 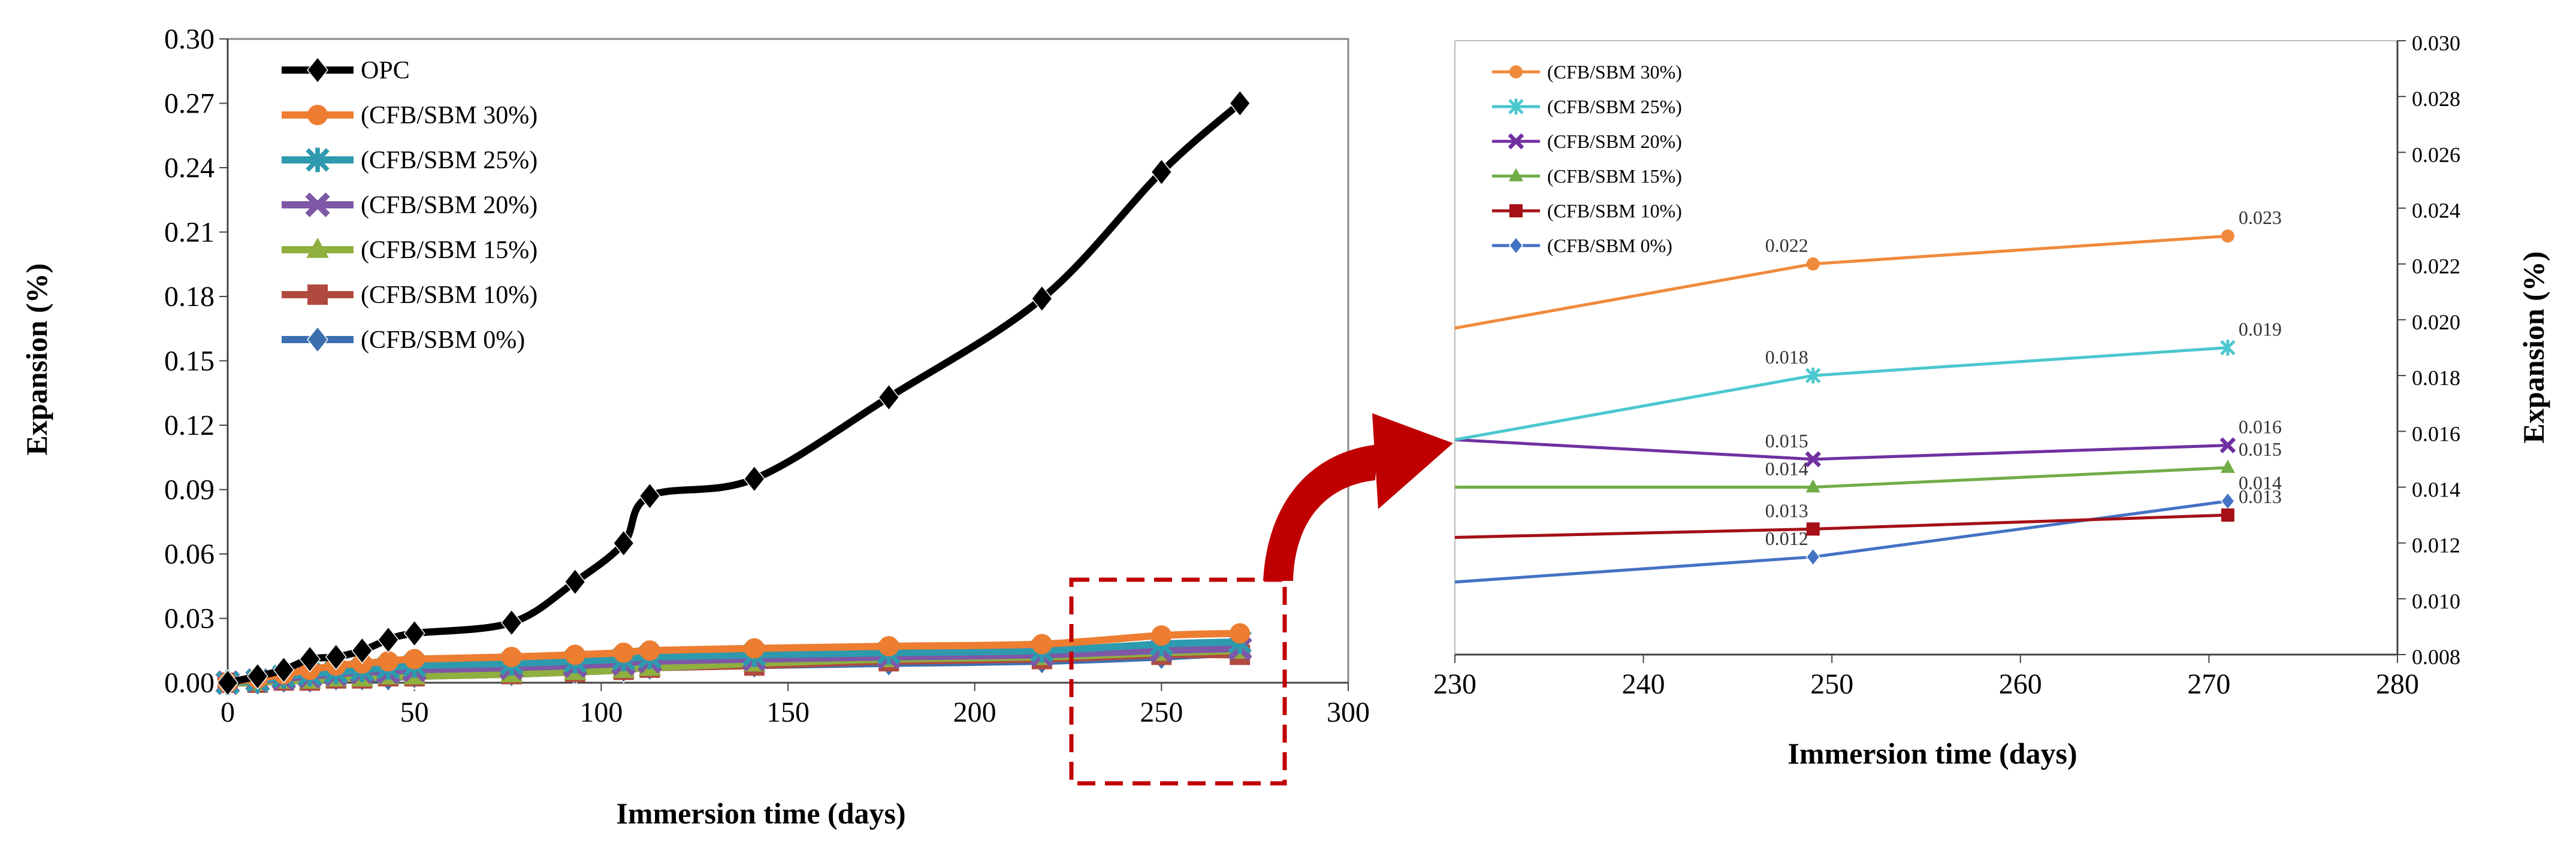 What do you see at coordinates (2436, 489) in the screenshot?
I see `right-y-tick-label: 0.014` at bounding box center [2436, 489].